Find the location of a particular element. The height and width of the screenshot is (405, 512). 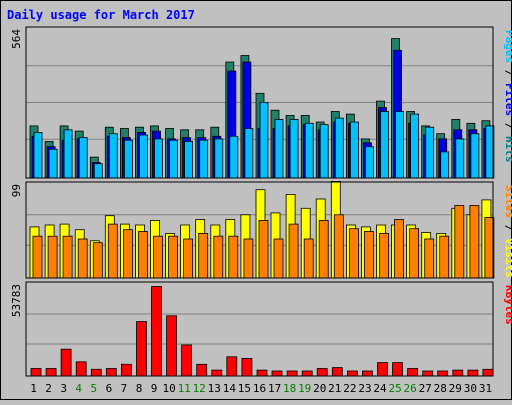

legend-label: KBytes is located at coordinates (507, 305).